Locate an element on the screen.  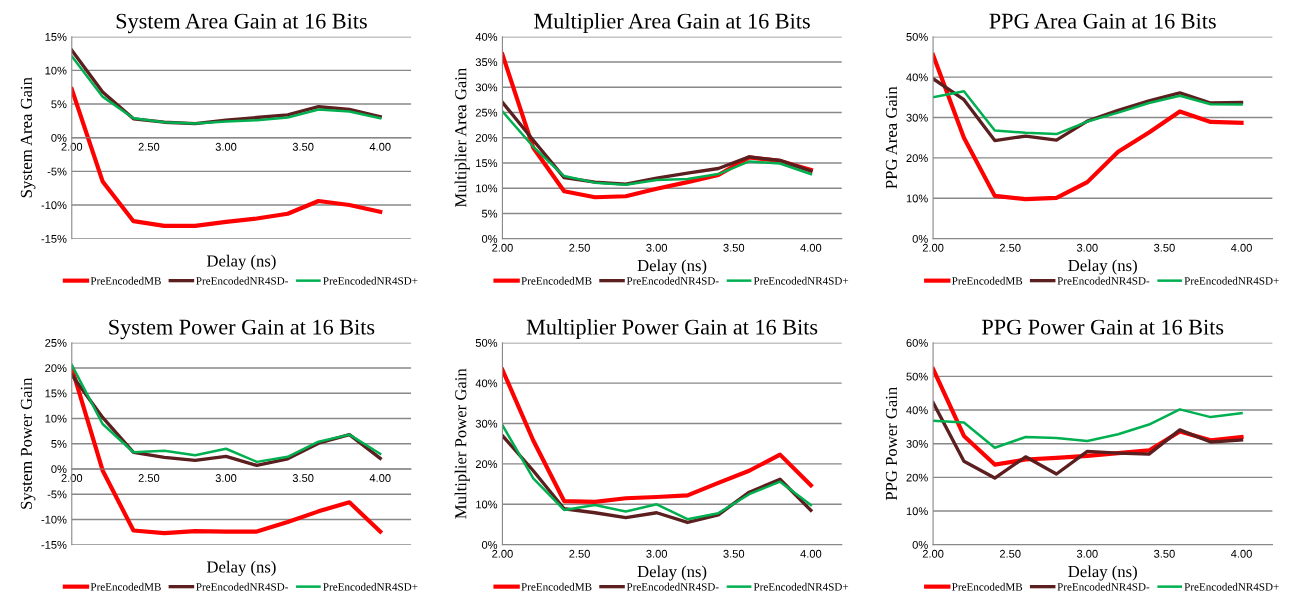
chart-title: Multiplier Power Gain at 16 Bits is located at coordinates (672, 329).